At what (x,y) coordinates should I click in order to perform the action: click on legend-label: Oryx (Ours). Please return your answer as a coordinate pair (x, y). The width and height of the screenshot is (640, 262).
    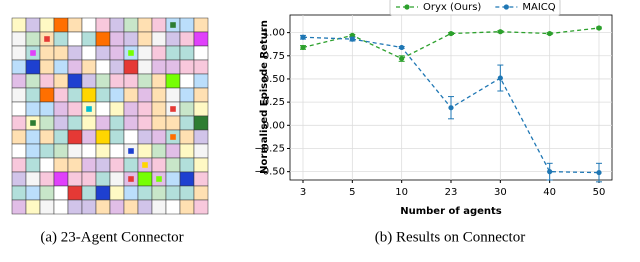
    Looking at the image, I should click on (452, 7).